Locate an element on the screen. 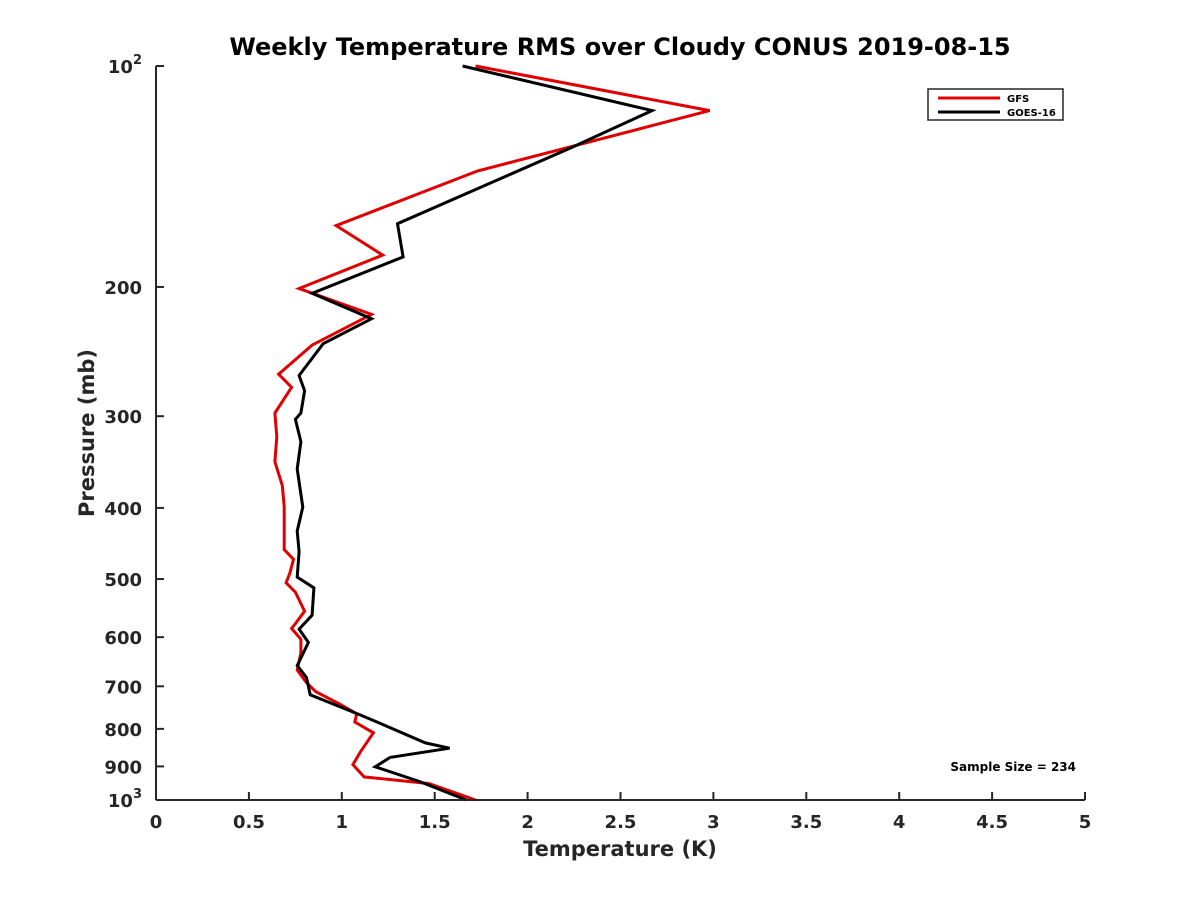 Image resolution: width=1200 pixels, height=900 pixels. y-tick-label: 200 is located at coordinates (123, 288).